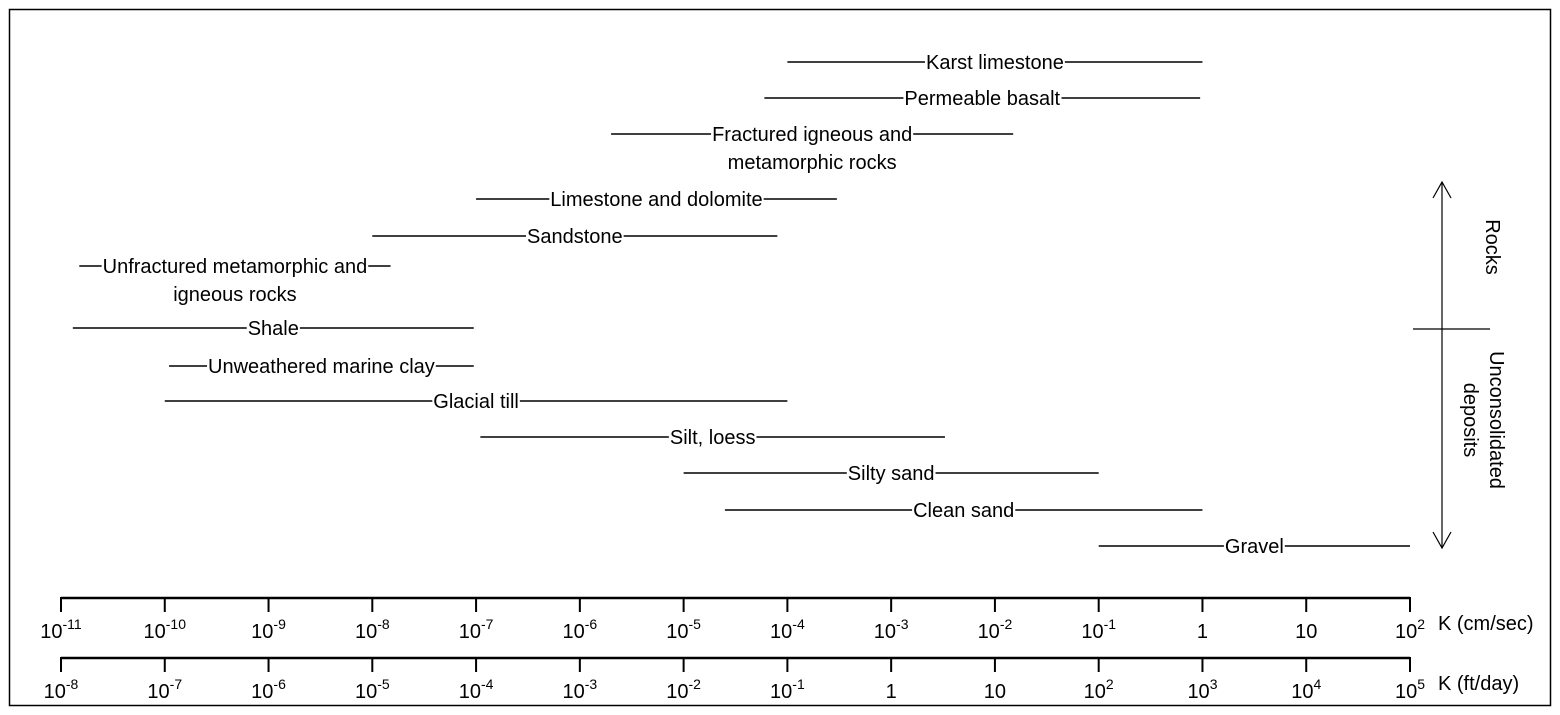 This screenshot has height=715, width=1560. What do you see at coordinates (1410, 689) in the screenshot?
I see `tick-label: 10⁵` at bounding box center [1410, 689].